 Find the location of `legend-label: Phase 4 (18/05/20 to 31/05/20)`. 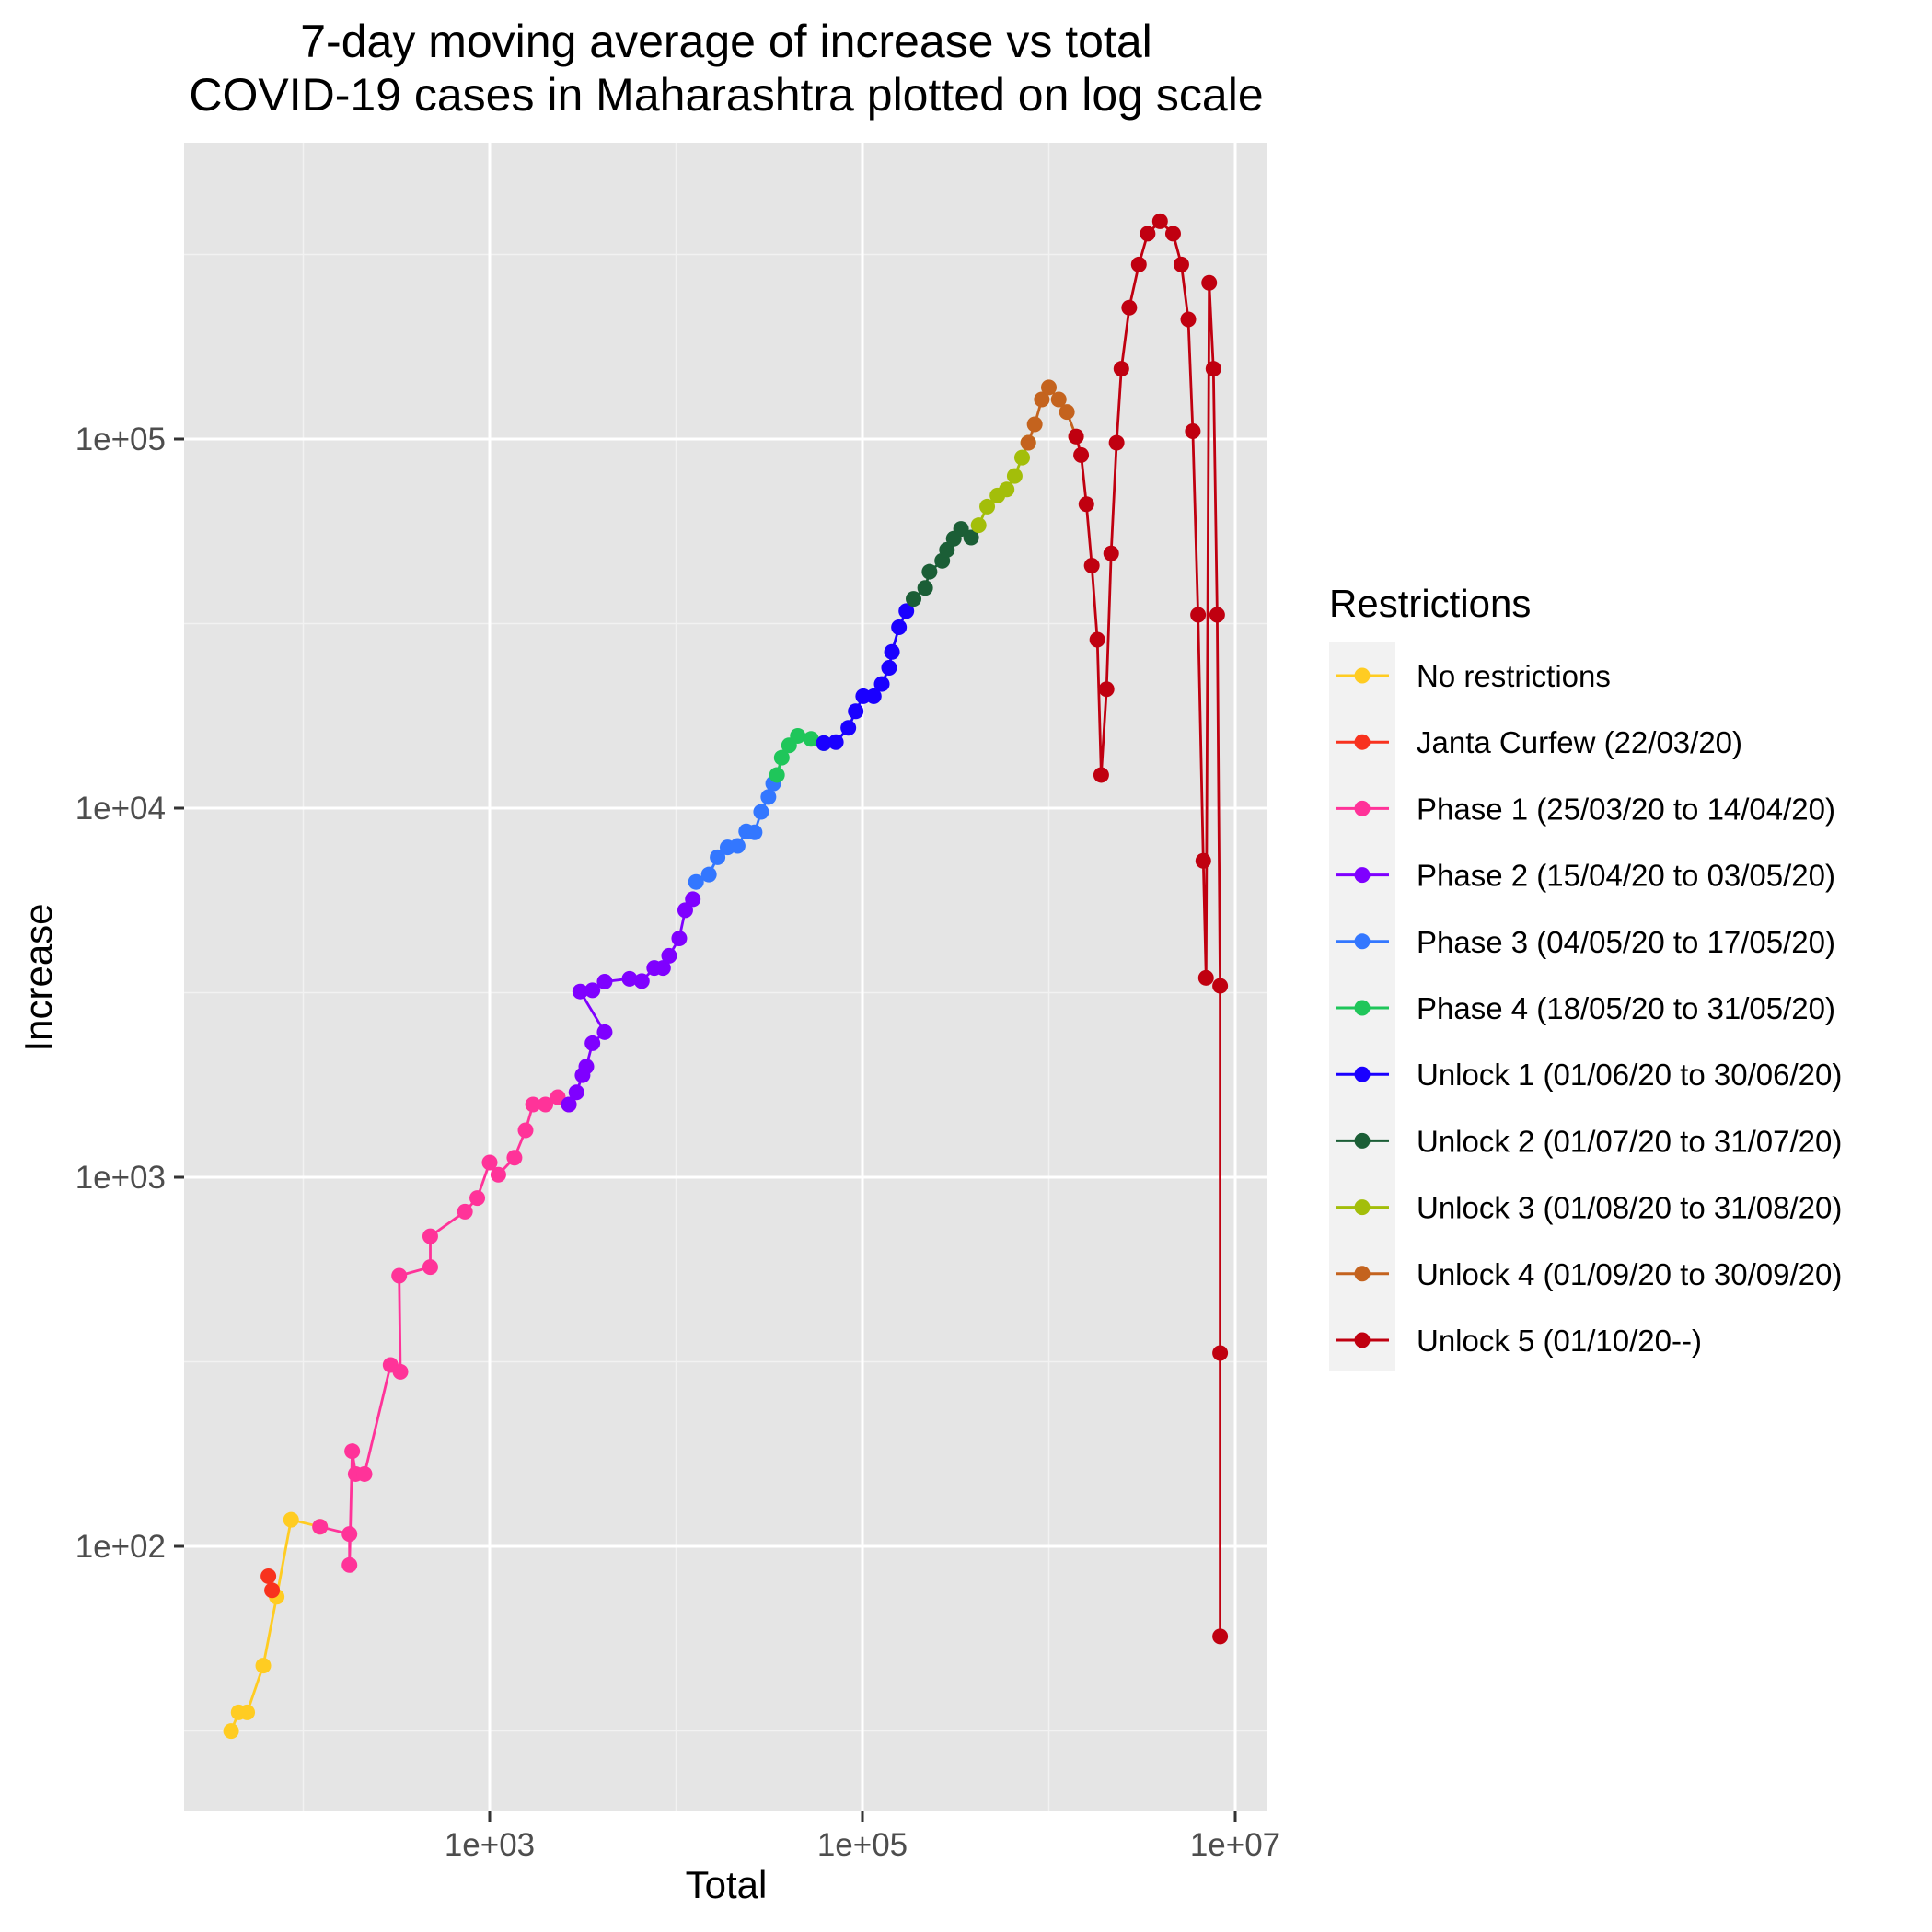

legend-label: Phase 4 (18/05/20 to 31/05/20) is located at coordinates (1626, 1008).